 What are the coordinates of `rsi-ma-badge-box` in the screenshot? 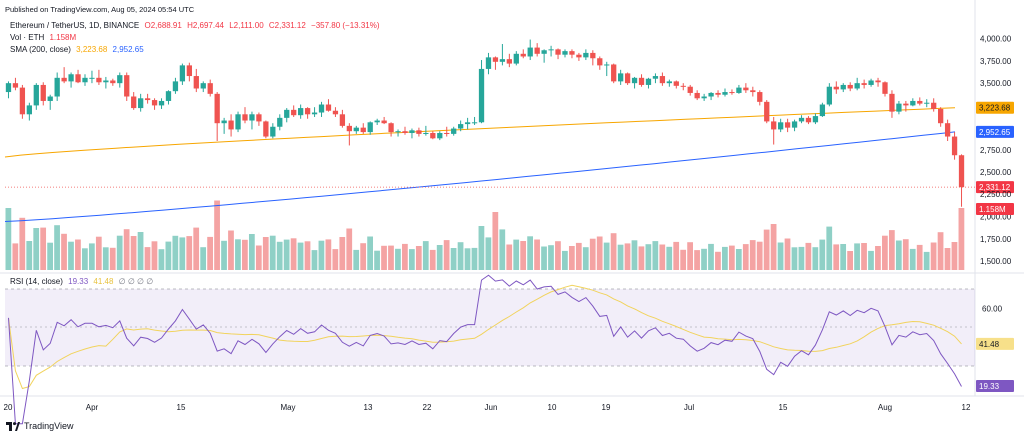 It's located at (995, 343).